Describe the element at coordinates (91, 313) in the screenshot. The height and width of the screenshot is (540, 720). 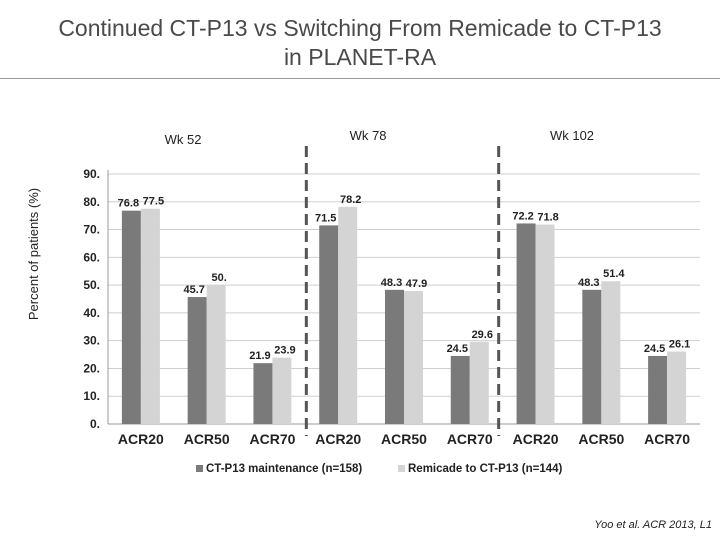
I see `y-tick-label: 40.` at that location.